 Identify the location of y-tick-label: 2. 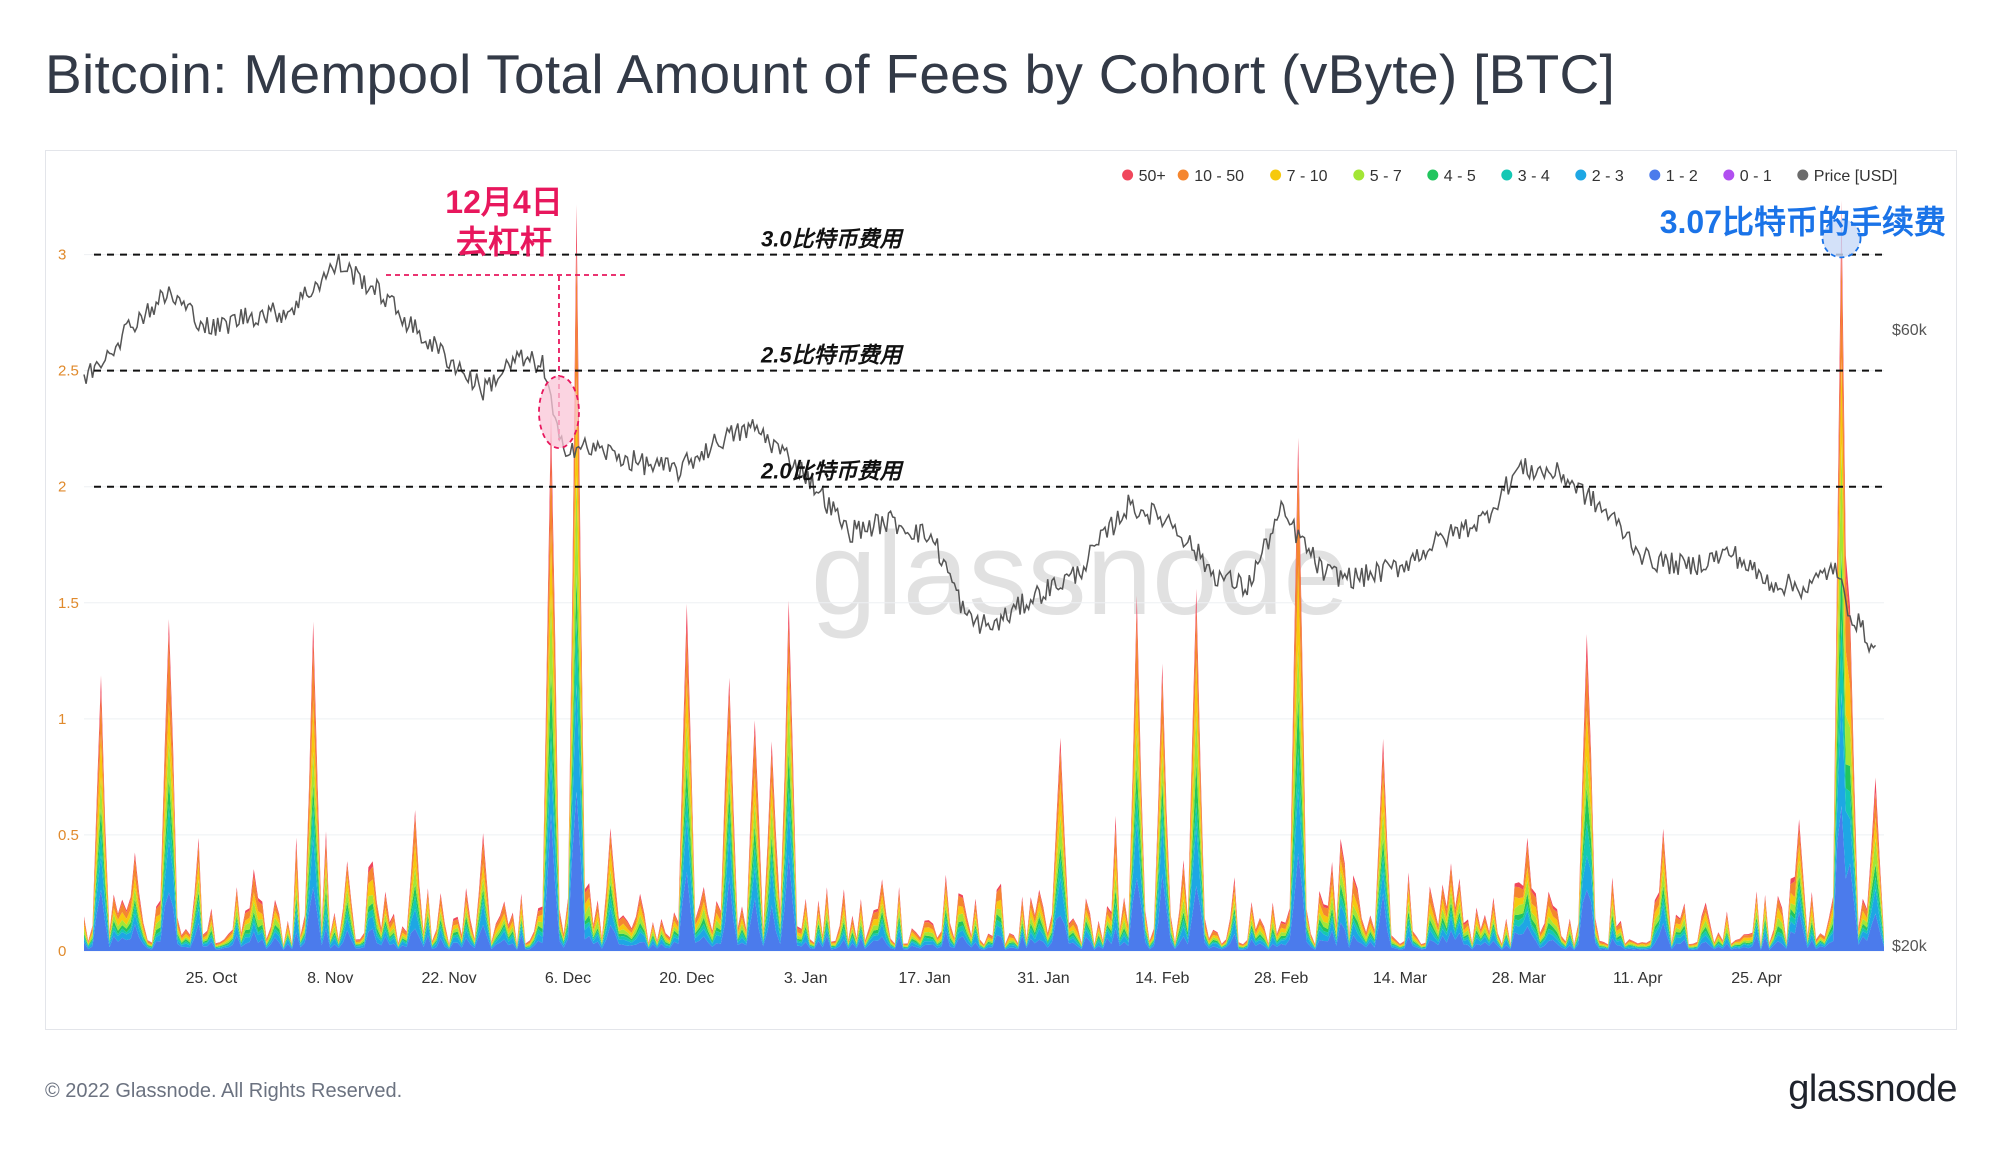
(62, 487).